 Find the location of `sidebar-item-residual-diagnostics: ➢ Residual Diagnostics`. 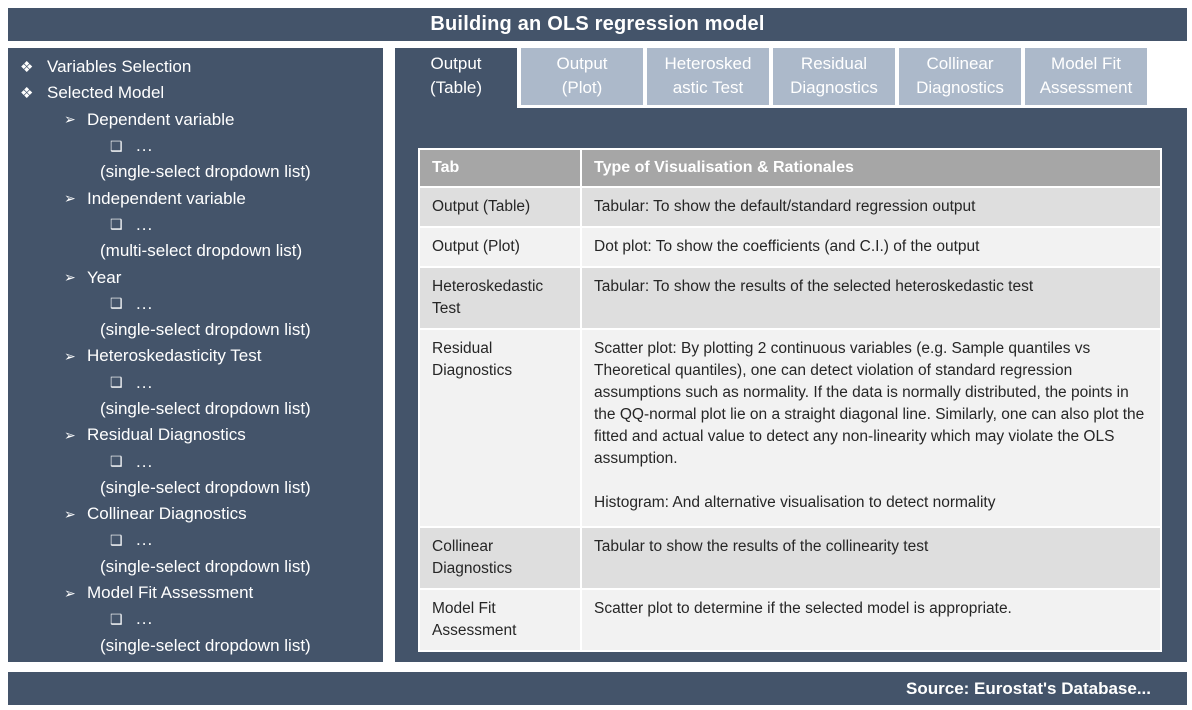

sidebar-item-residual-diagnostics: ➢ Residual Diagnostics is located at coordinates (195, 435).